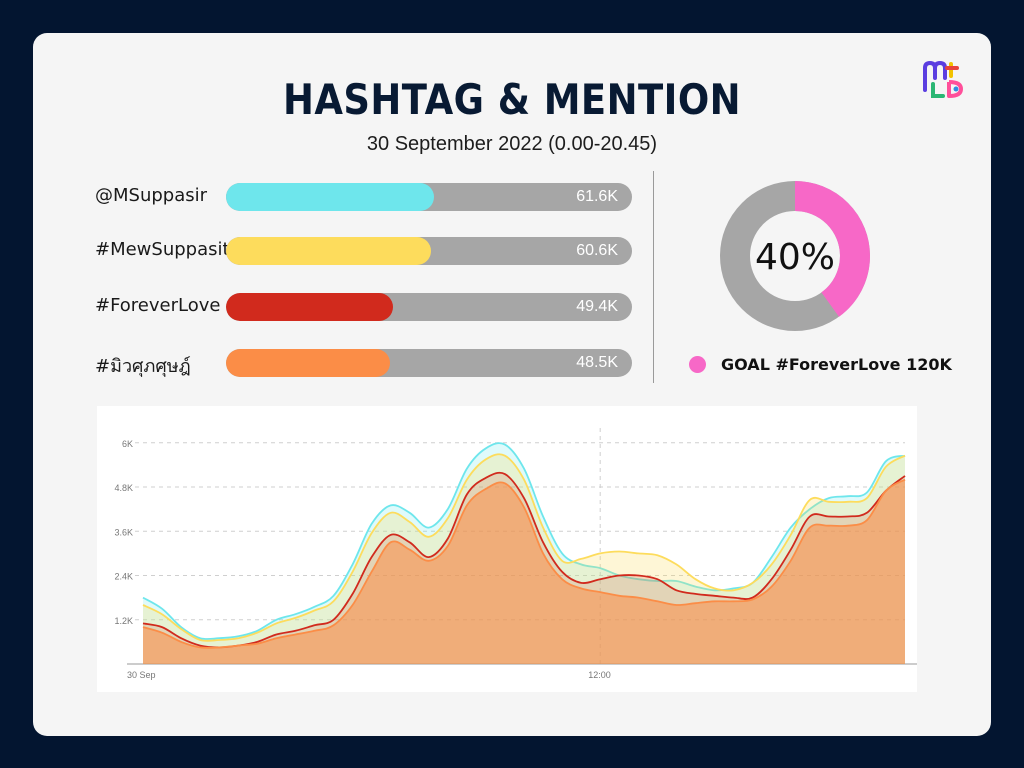 Image resolution: width=1024 pixels, height=768 pixels. I want to click on y-tick-label: 3.6K, so click(123, 532).